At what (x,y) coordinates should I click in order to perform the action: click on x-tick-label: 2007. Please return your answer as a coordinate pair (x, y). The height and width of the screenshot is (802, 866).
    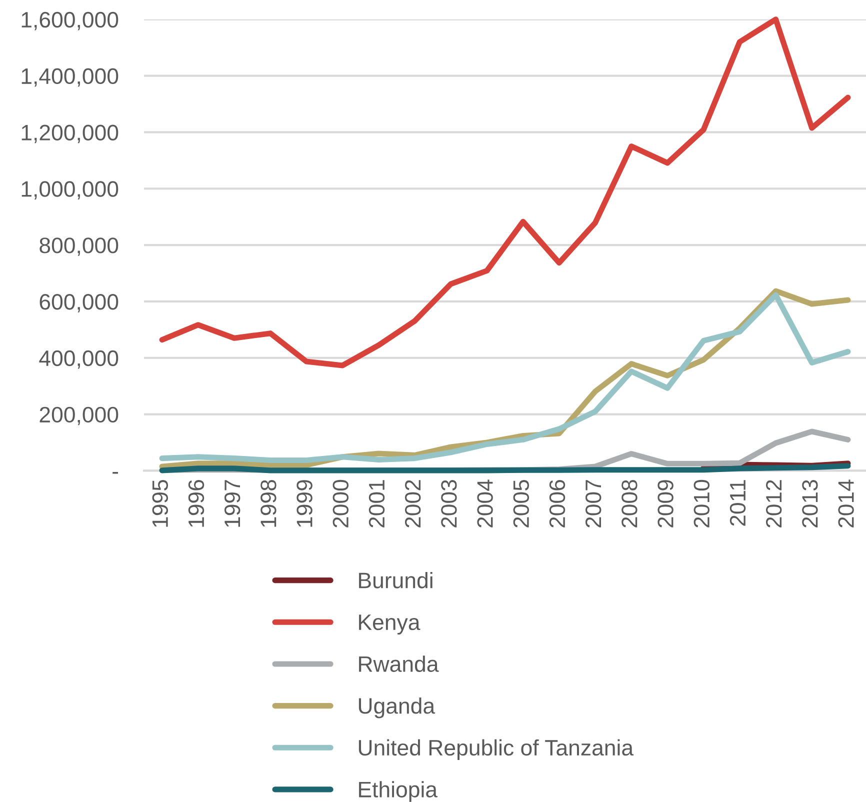
    Looking at the image, I should click on (593, 504).